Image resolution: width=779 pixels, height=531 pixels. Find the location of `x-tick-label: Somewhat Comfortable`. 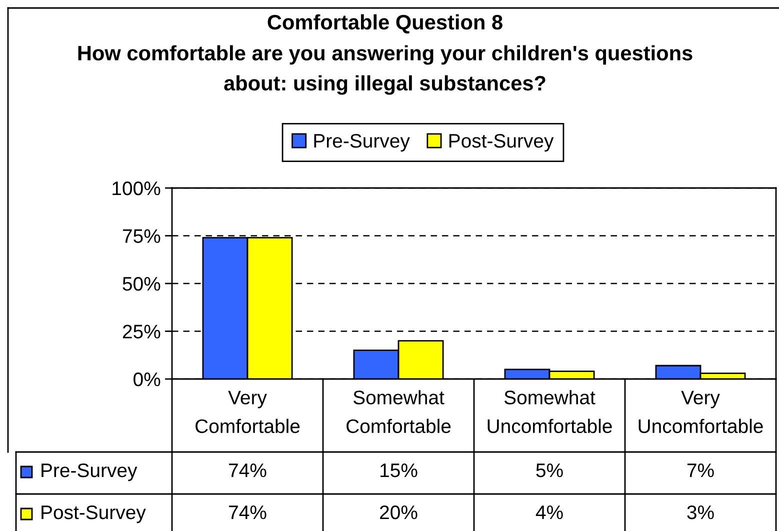

x-tick-label: Somewhat Comfortable is located at coordinates (398, 412).